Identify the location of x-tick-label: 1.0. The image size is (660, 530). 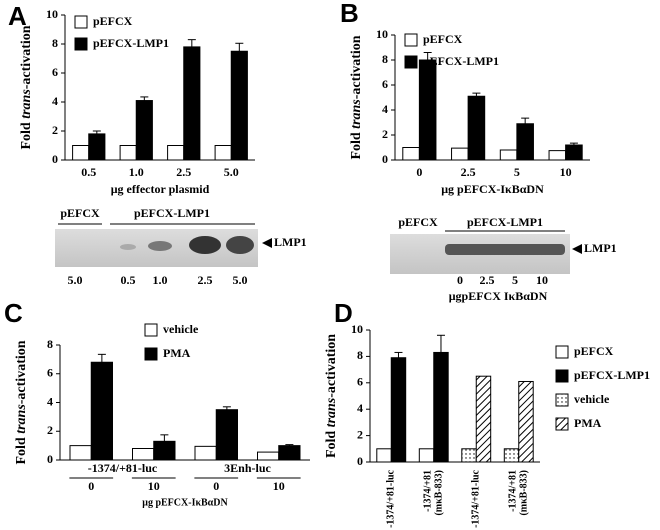
(136, 172).